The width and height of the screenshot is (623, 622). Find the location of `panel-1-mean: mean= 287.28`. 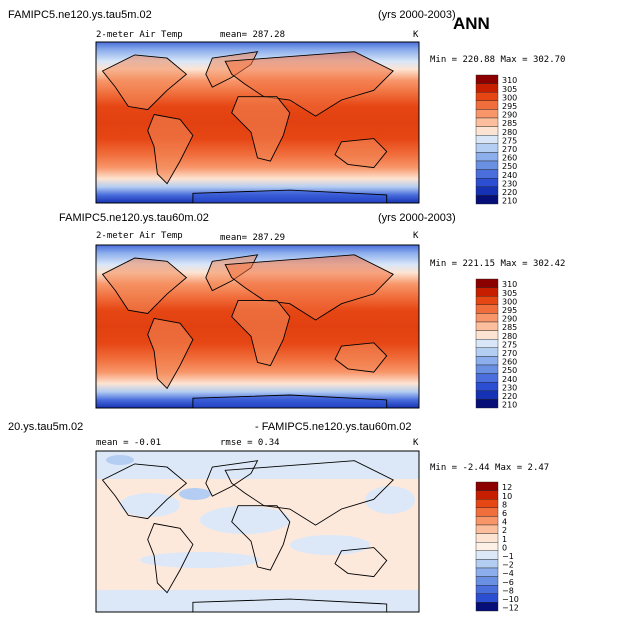

panel-1-mean: mean= 287.28 is located at coordinates (252, 35).